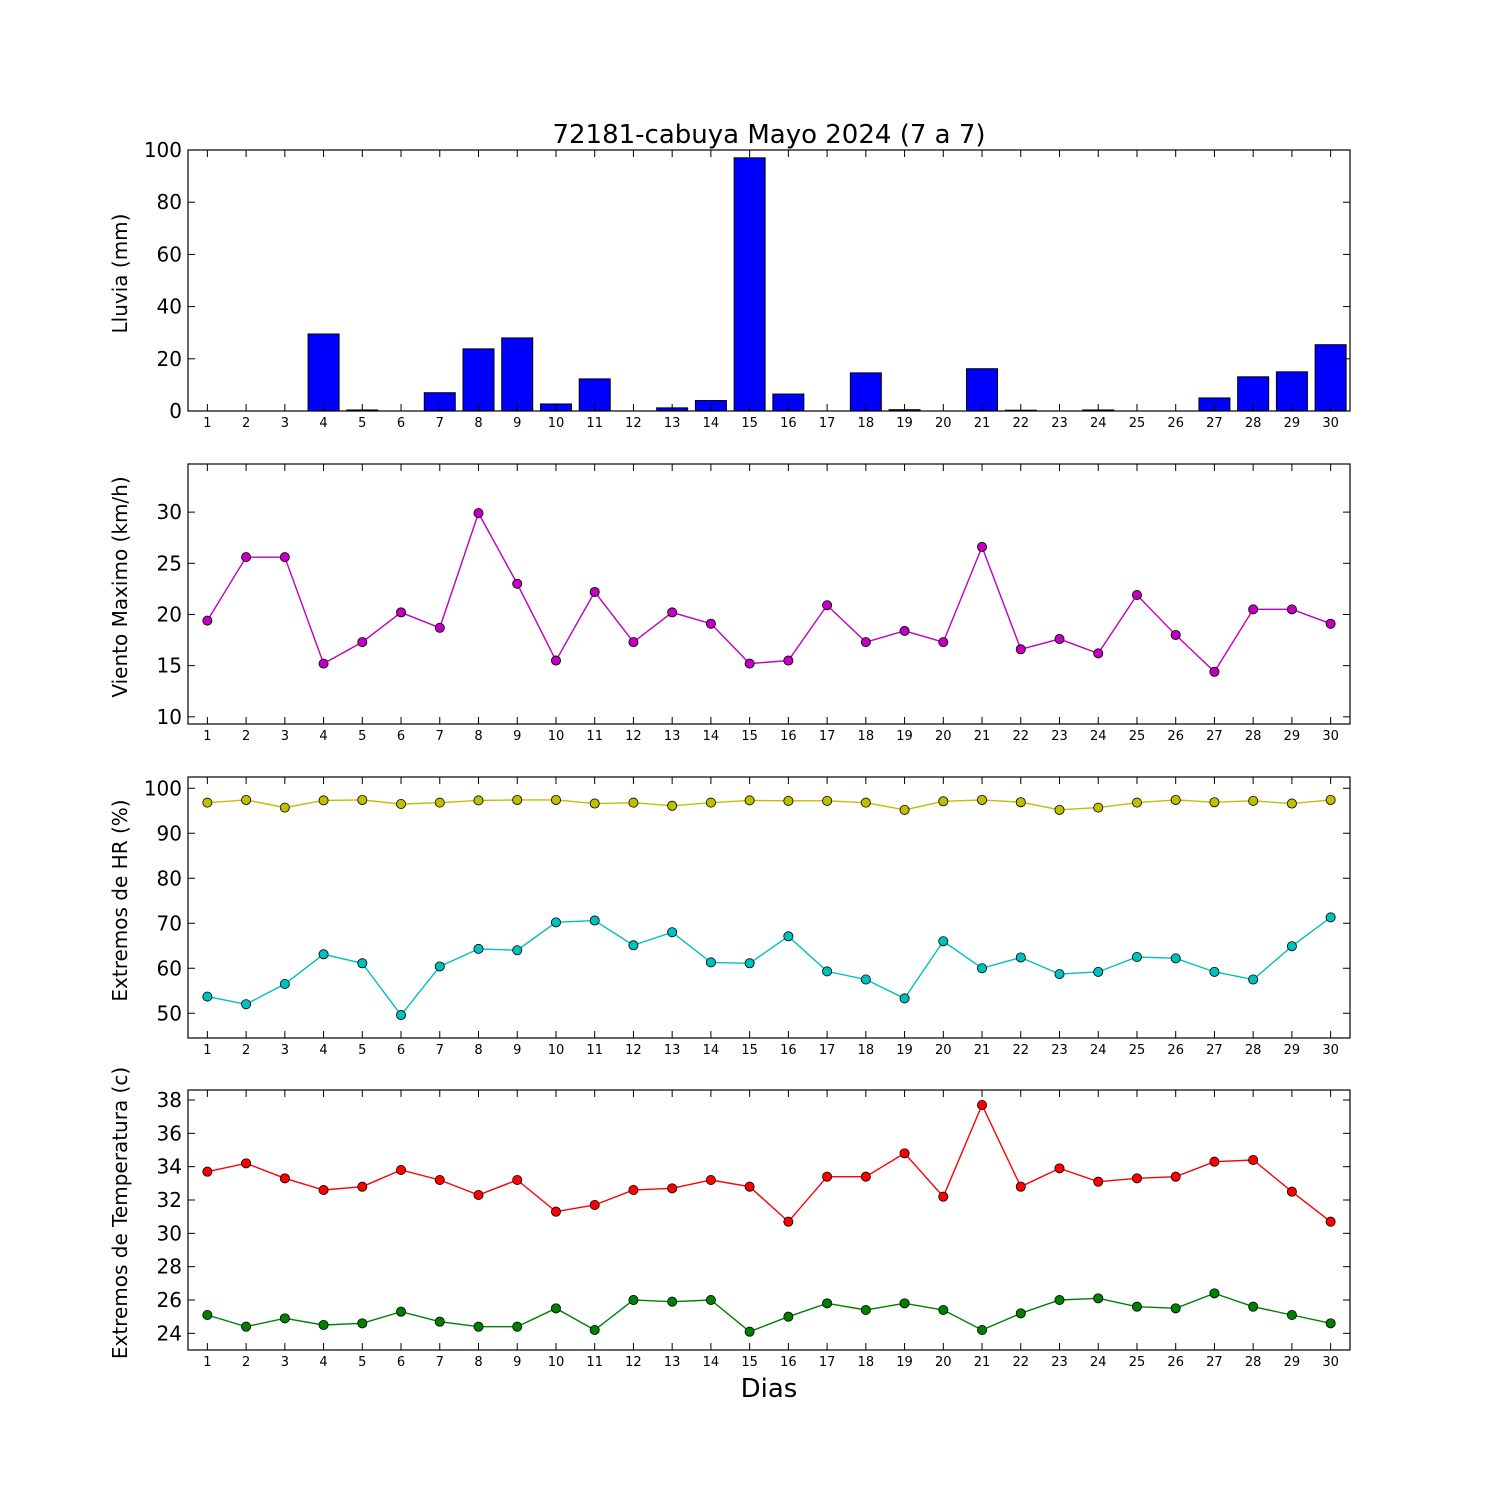  Describe the element at coordinates (943, 423) in the screenshot. I see `rain-xtick-label: 20` at that location.